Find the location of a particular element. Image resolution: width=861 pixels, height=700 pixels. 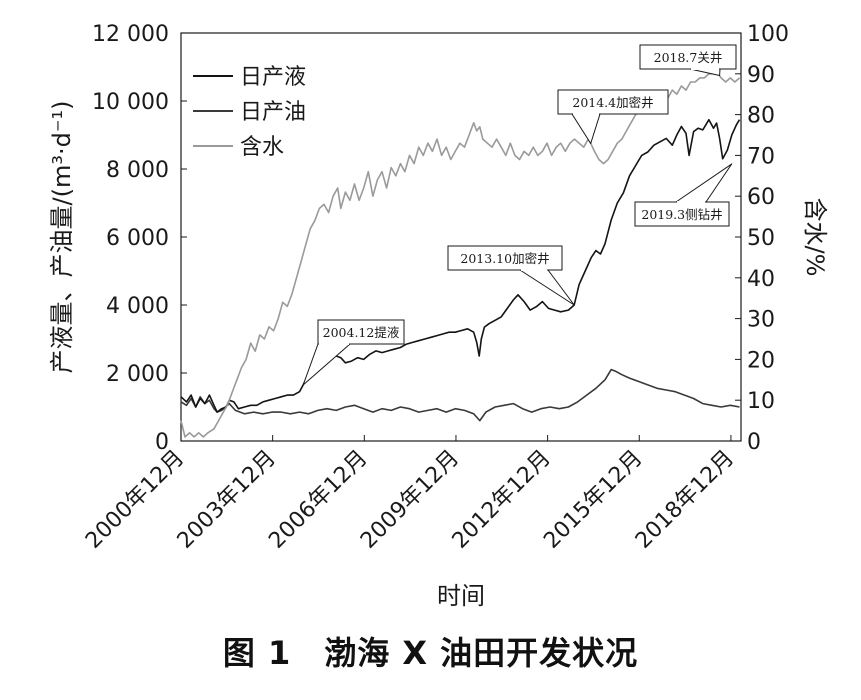

right-tick-label: 50 is located at coordinates (761, 238).